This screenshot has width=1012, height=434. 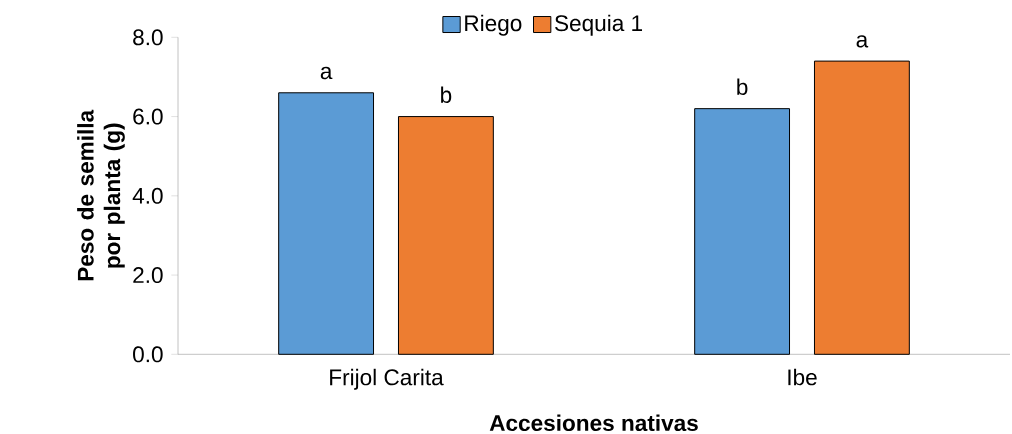 I want to click on x-tick-label: Ibe, so click(x=802, y=377).